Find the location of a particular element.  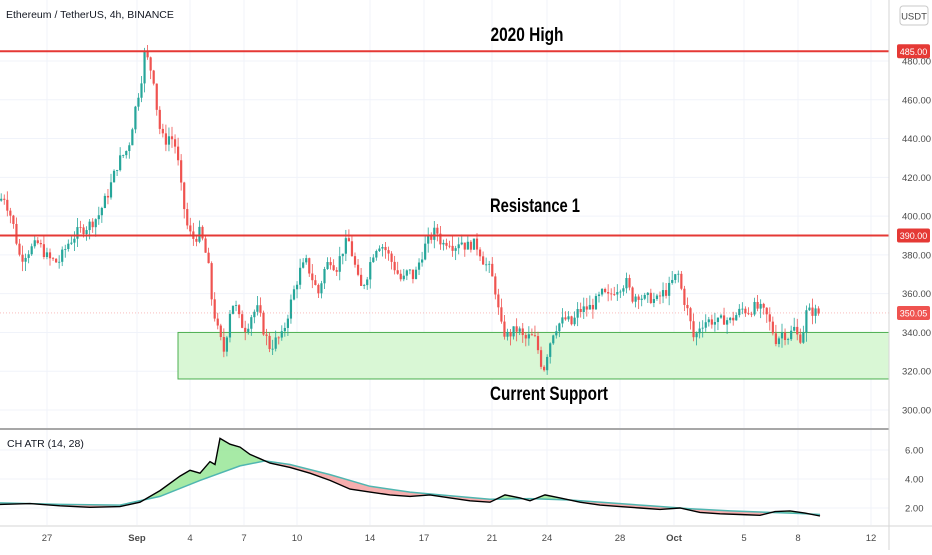

time-tick-label: 4 is located at coordinates (189, 538).